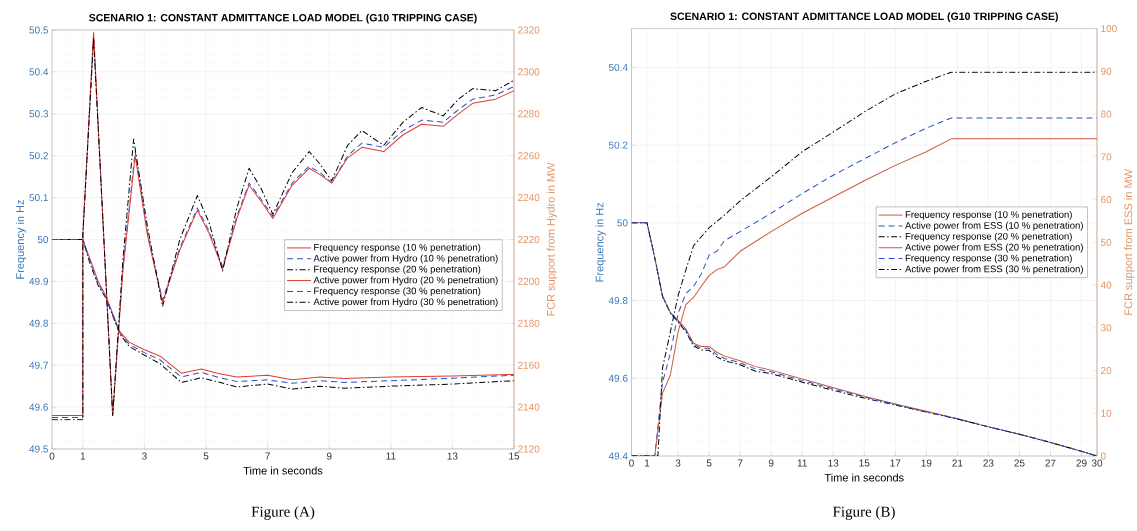 This screenshot has height=531, width=1137. What do you see at coordinates (1097, 463) in the screenshot?
I see `x-tick-label: 30` at bounding box center [1097, 463].